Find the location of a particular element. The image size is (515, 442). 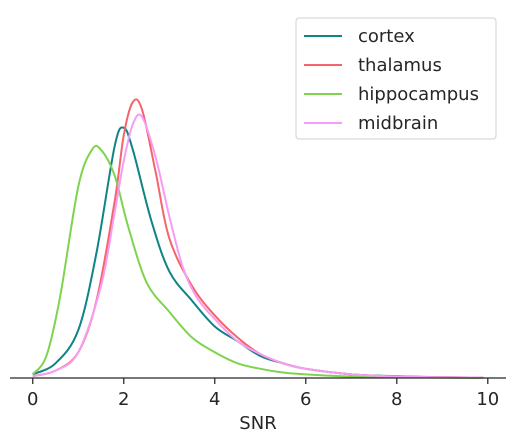

legend-label-midbrain: midbrain is located at coordinates (398, 123).